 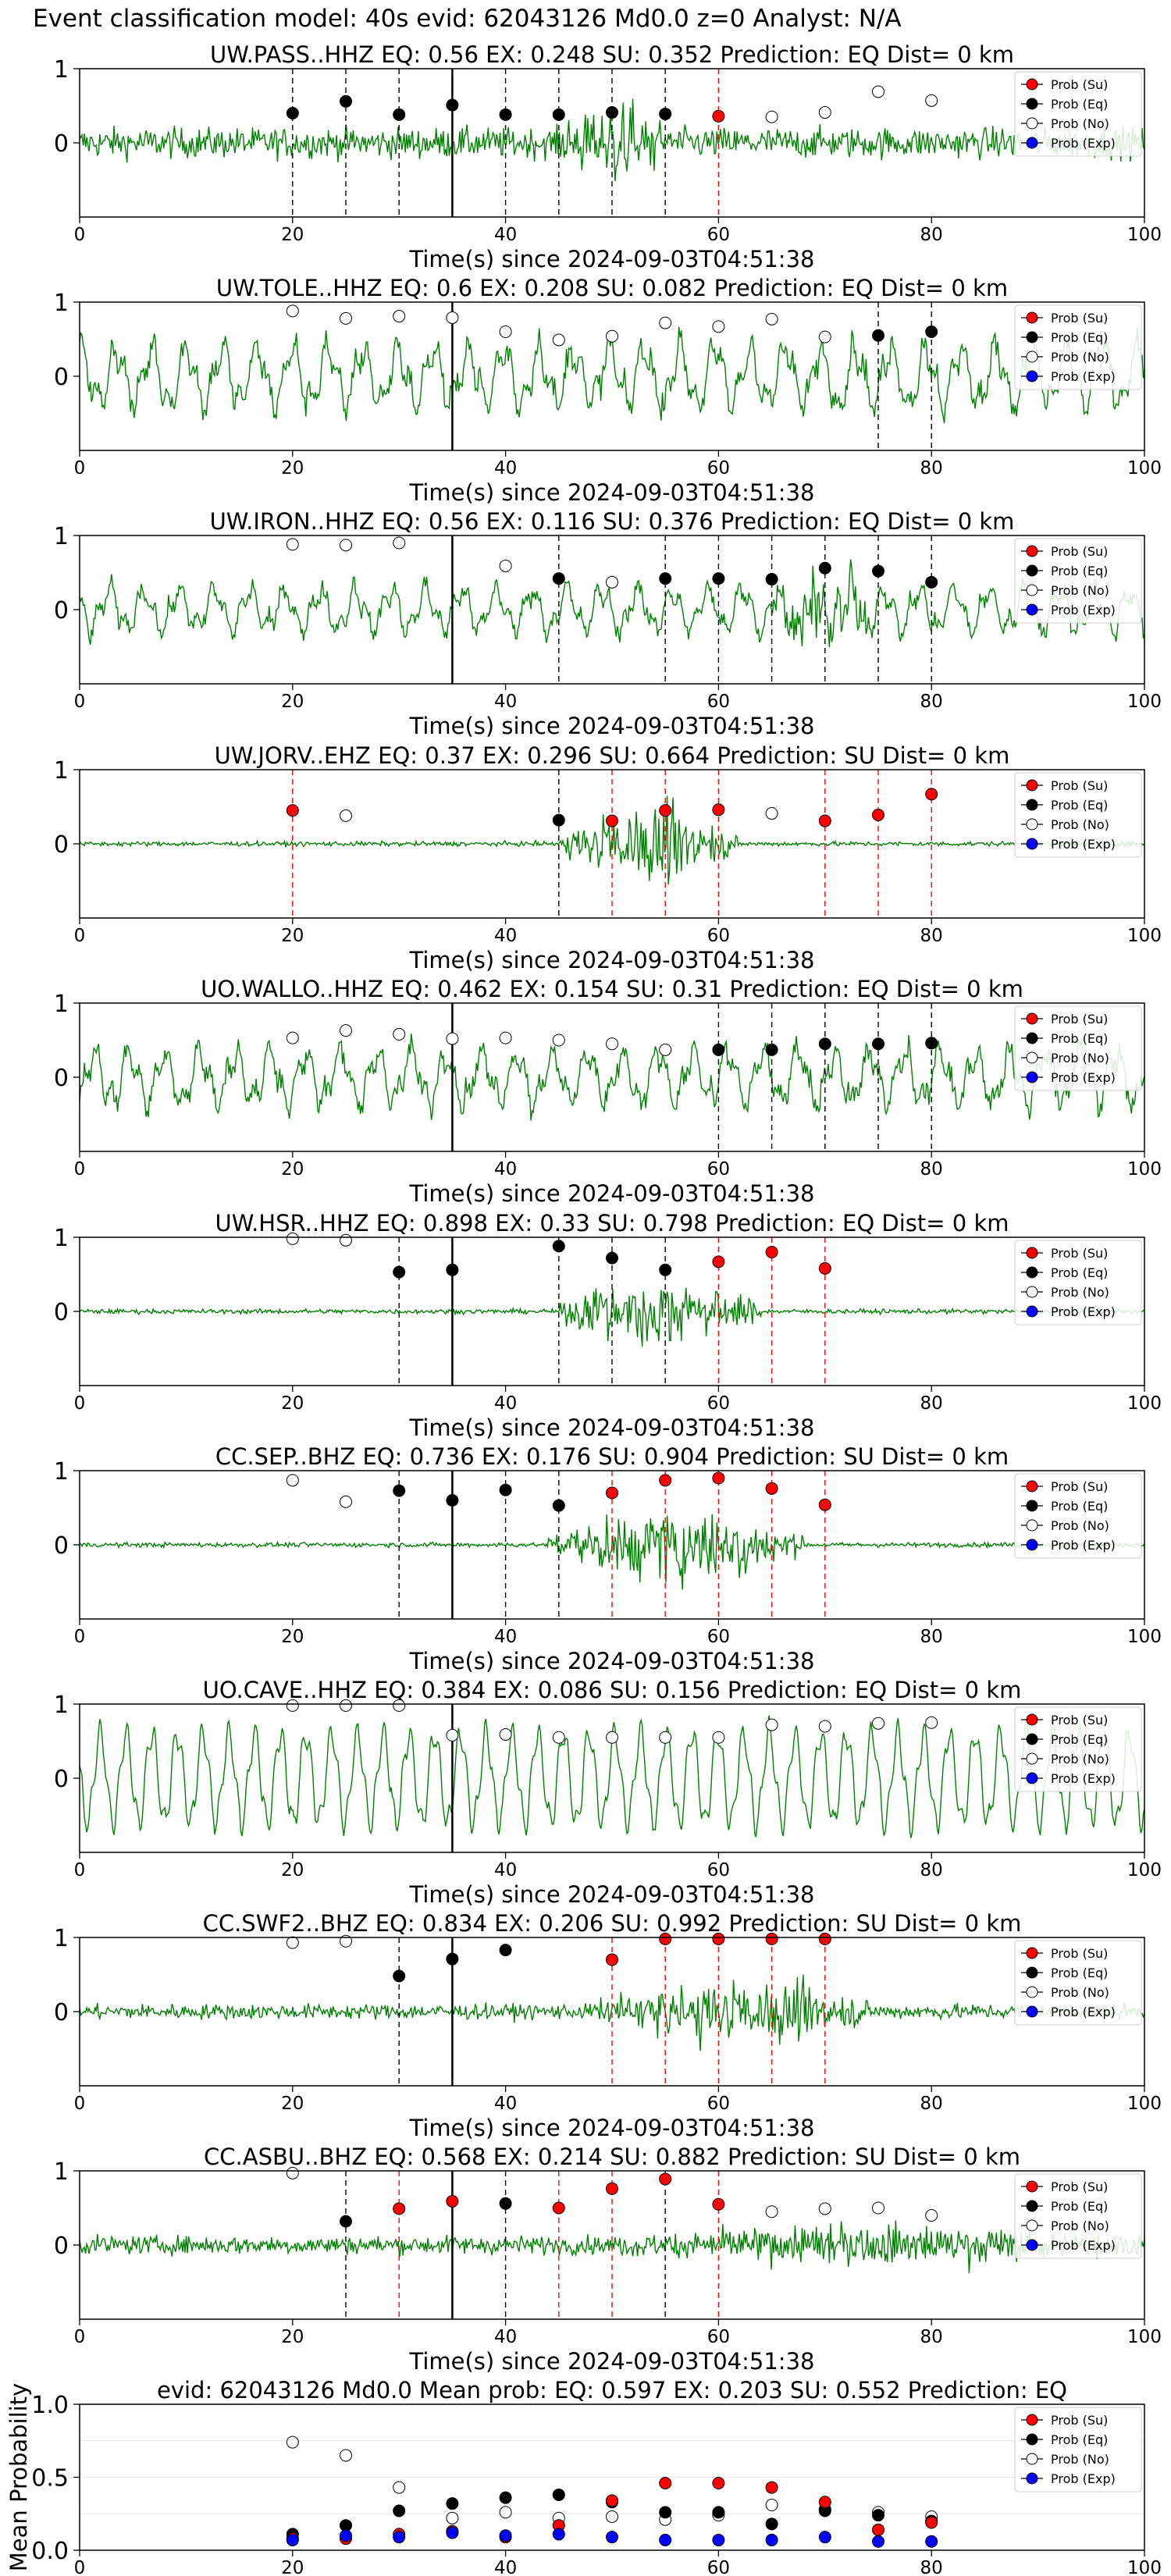 What do you see at coordinates (61, 2246) in the screenshot?
I see `y-tick-label: 0` at bounding box center [61, 2246].